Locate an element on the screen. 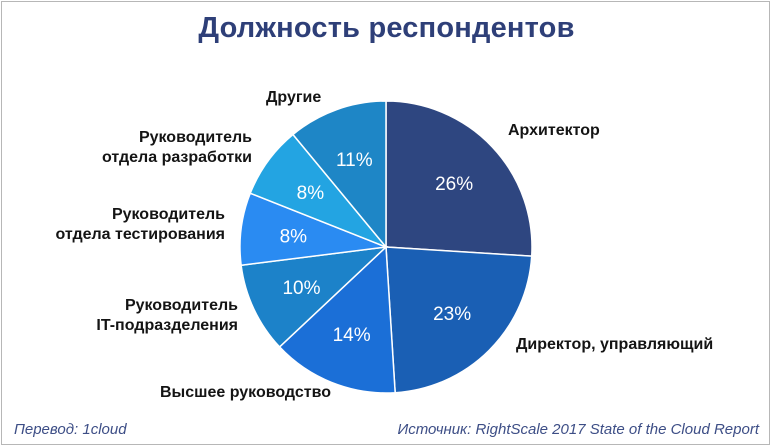 The width and height of the screenshot is (773, 448). chart-title: Должность респондентов is located at coordinates (386, 28).